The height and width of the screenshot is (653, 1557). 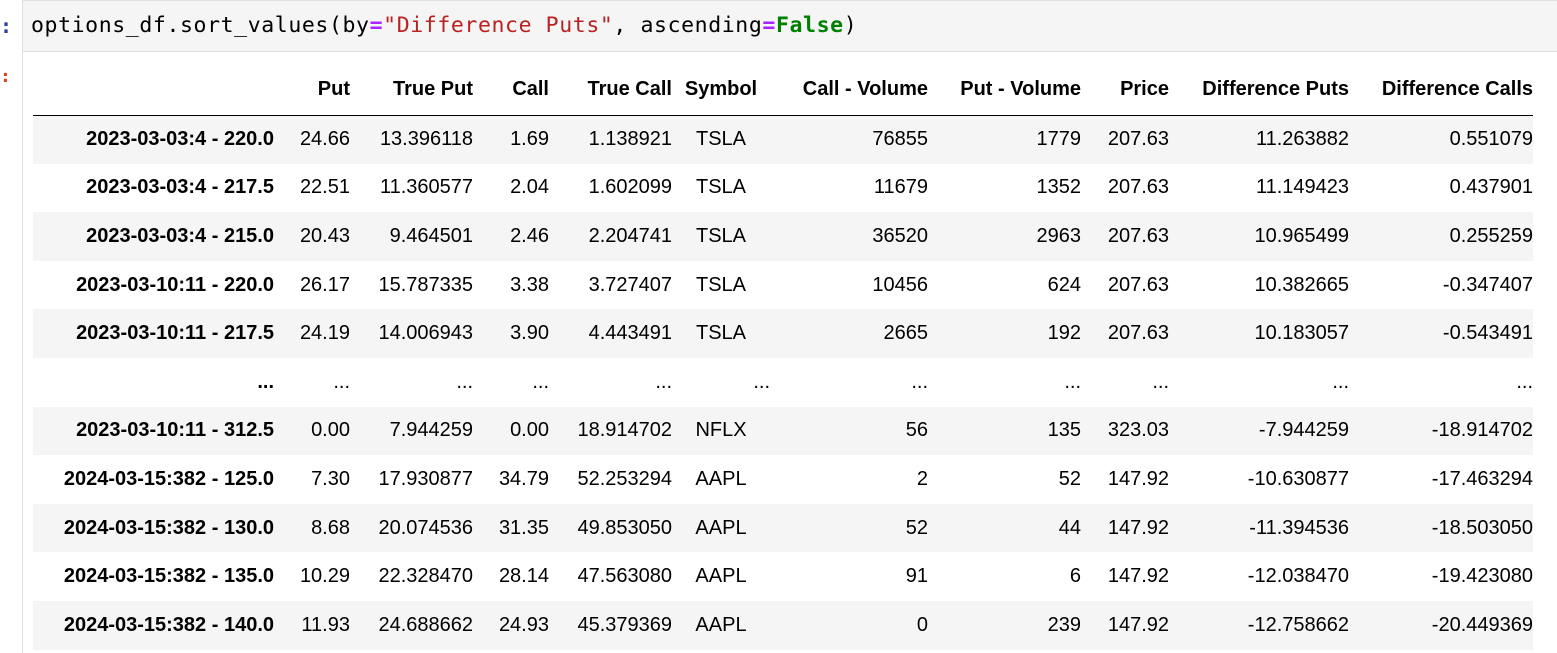 I want to click on table-cell: 1.69, so click(x=529, y=139).